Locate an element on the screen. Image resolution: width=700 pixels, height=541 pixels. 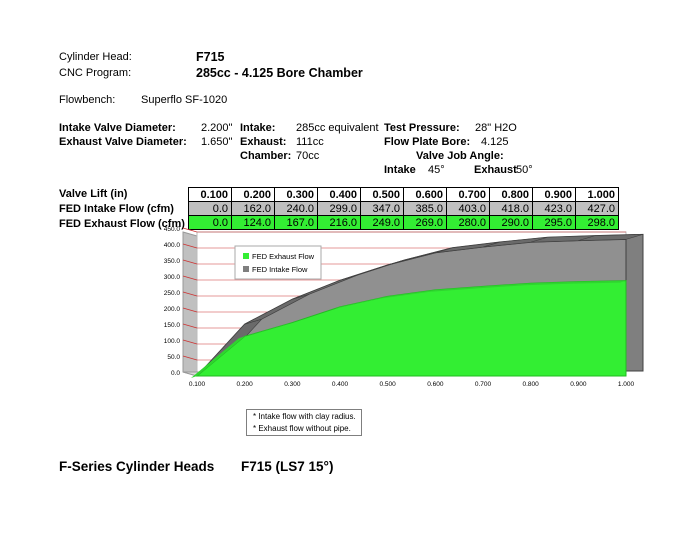
valve-job-intake-value: 45° is located at coordinates (436, 170).